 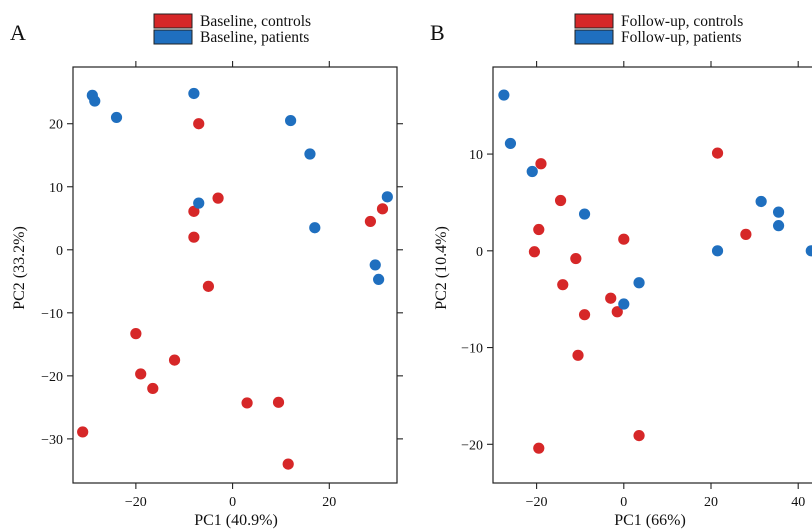 What do you see at coordinates (623, 502) in the screenshot?
I see `x-tick-label-b: 0` at bounding box center [623, 502].